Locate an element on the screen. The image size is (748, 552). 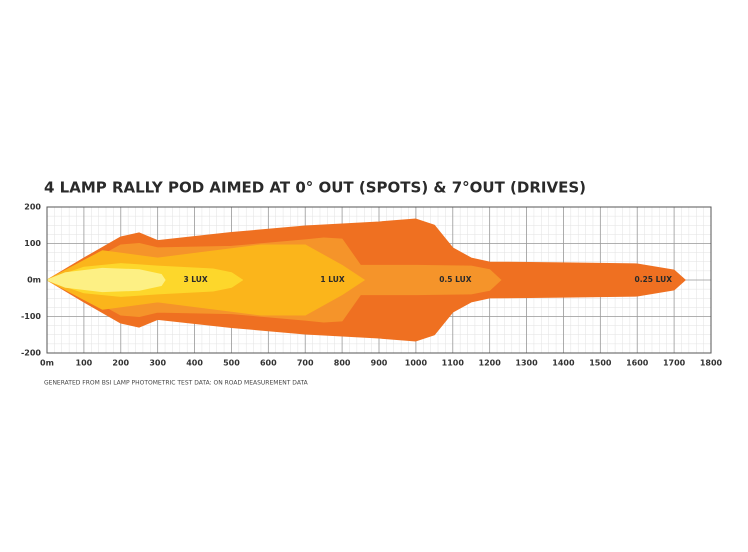
beam-zone is located at coordinates (106, 286).